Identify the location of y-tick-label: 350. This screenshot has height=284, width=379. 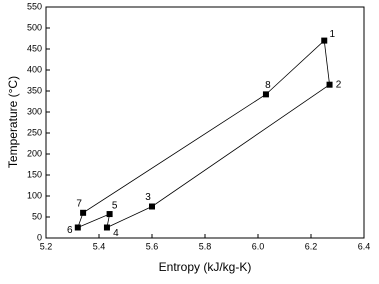
(34, 90).